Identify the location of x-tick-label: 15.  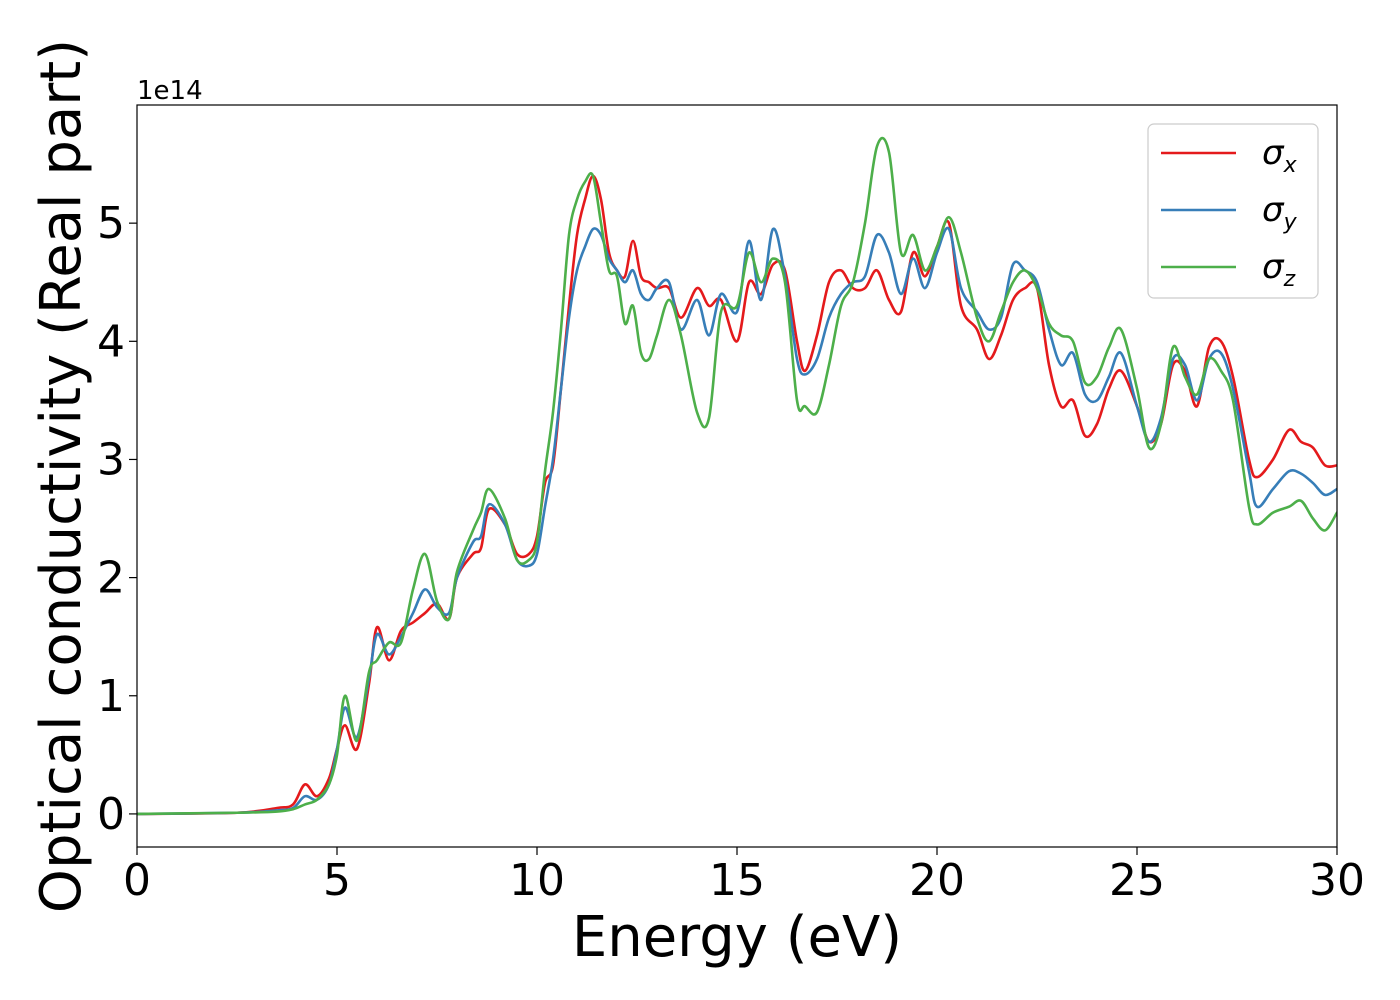
(737, 880).